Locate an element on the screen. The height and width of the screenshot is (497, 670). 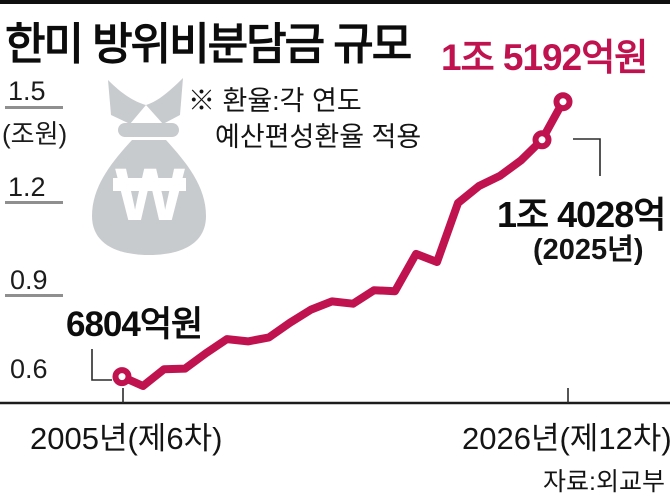
x-axis-label-2005: 2005년(제6차) is located at coordinates (126, 438).